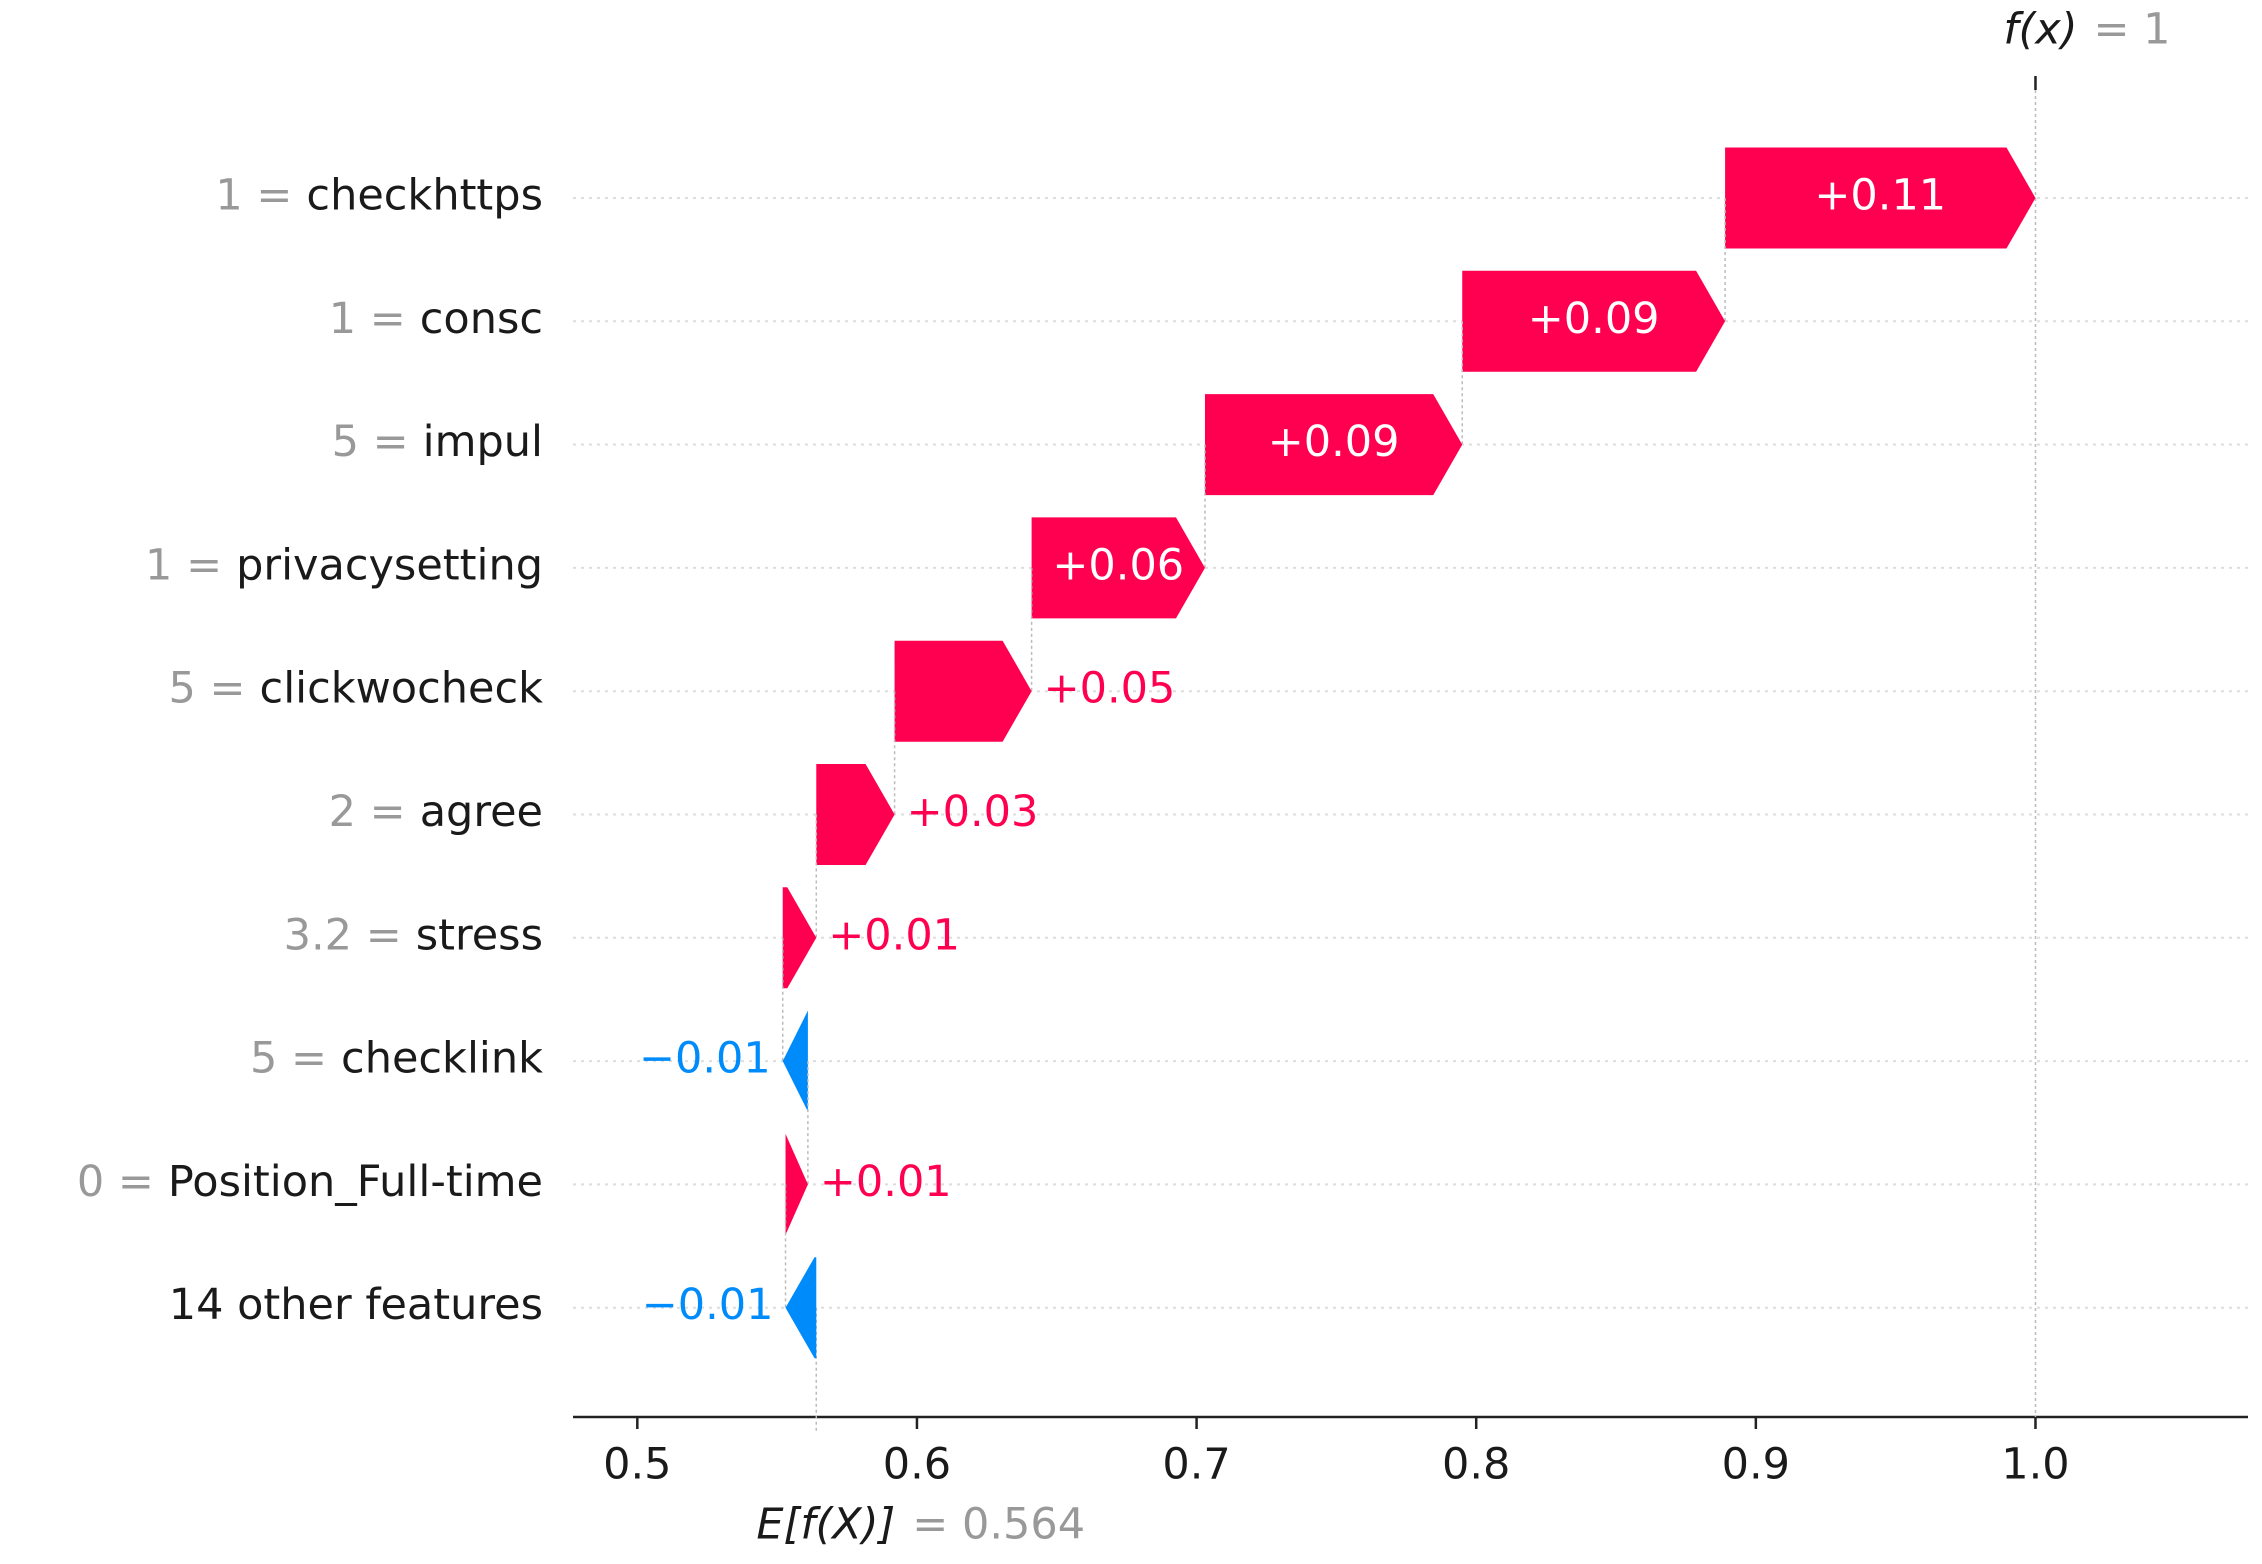  I want to click on output-value: = 1, so click(2131, 30).